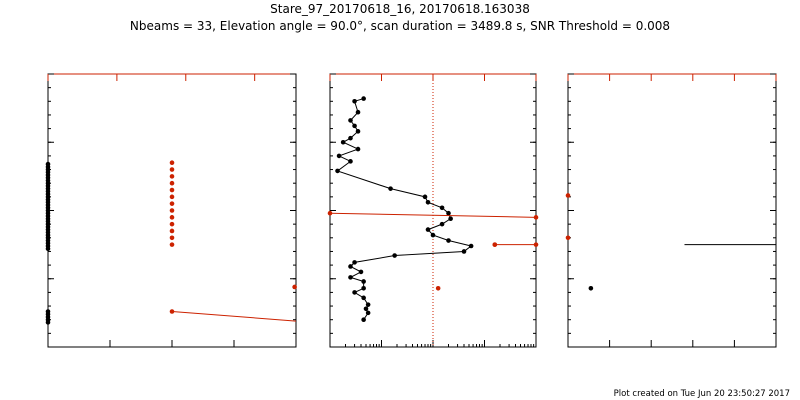 Image resolution: width=800 pixels, height=400 pixels. Describe the element at coordinates (702, 394) in the screenshot. I see `footer-text: Plot created on Tue Jun 20 23:50:27 2017` at that location.